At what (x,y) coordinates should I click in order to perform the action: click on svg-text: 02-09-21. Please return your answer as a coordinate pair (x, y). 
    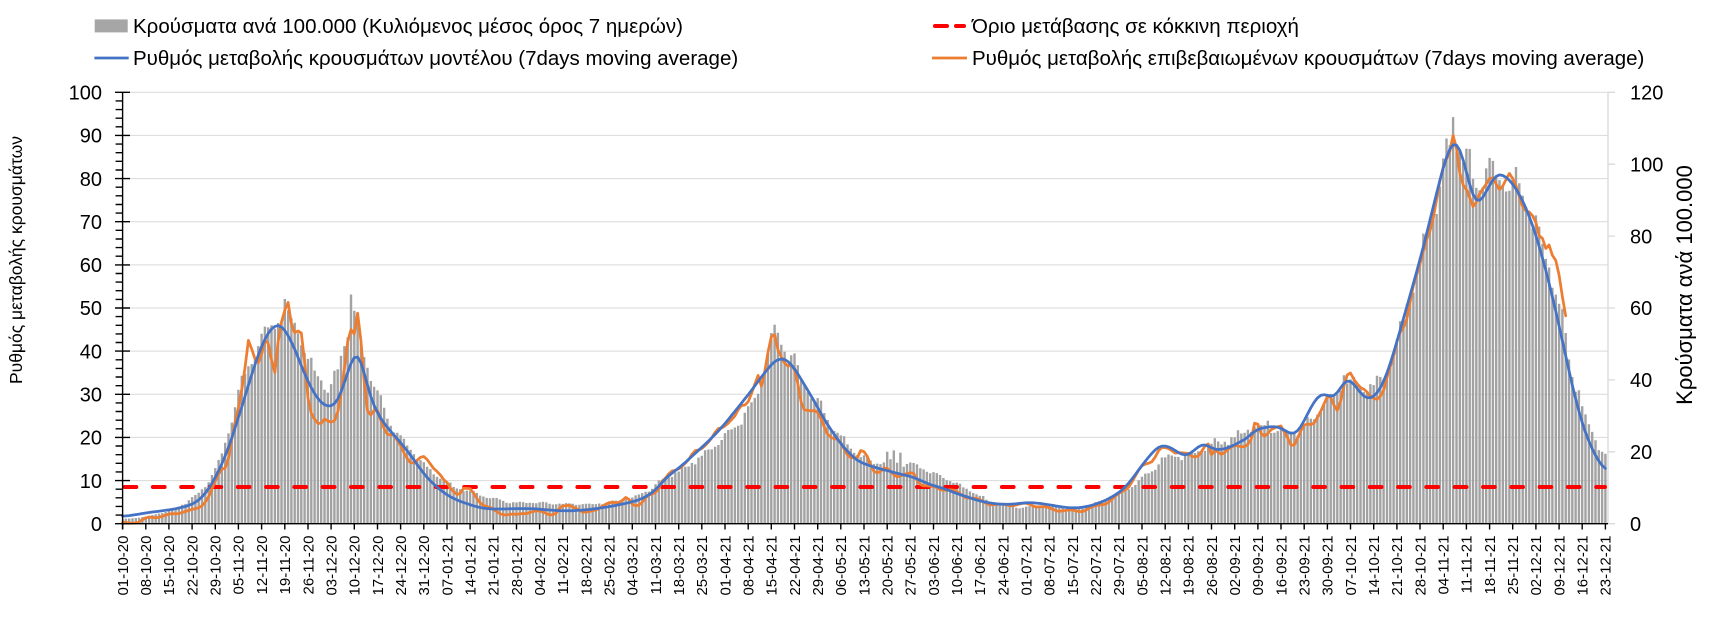
    Looking at the image, I should click on (1235, 566).